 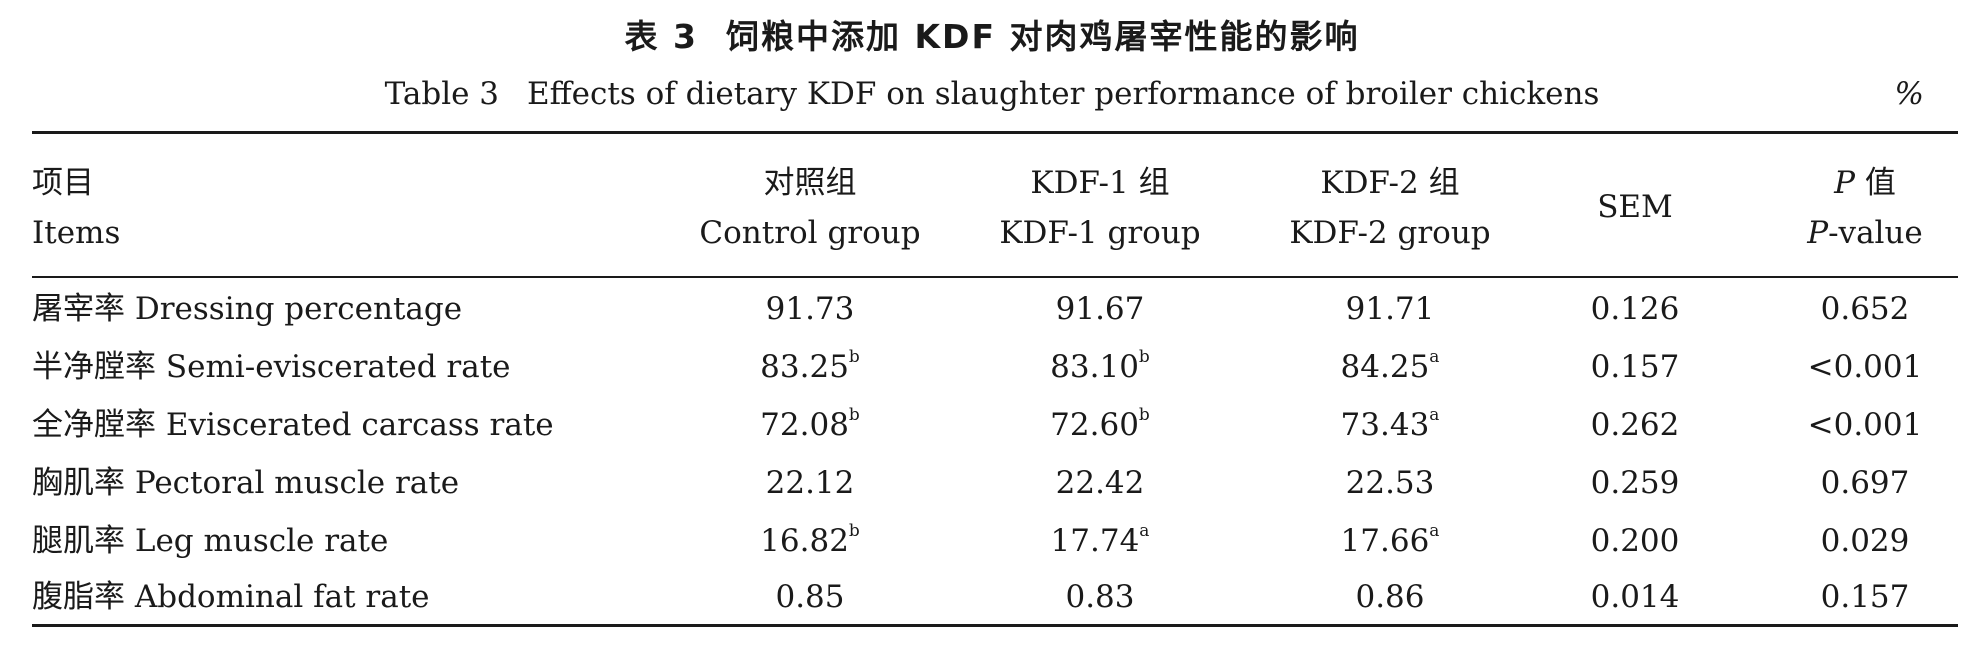 I want to click on cell-kdf1: 22.42, so click(x=1100, y=483).